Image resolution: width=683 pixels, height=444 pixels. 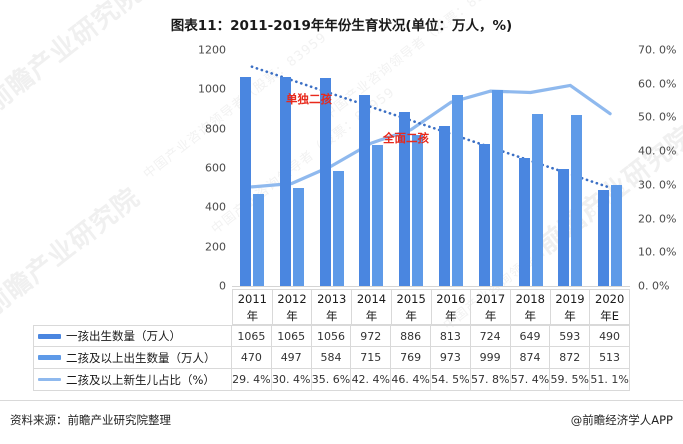 I want to click on table-cell: 42. 4%, so click(x=371, y=380).